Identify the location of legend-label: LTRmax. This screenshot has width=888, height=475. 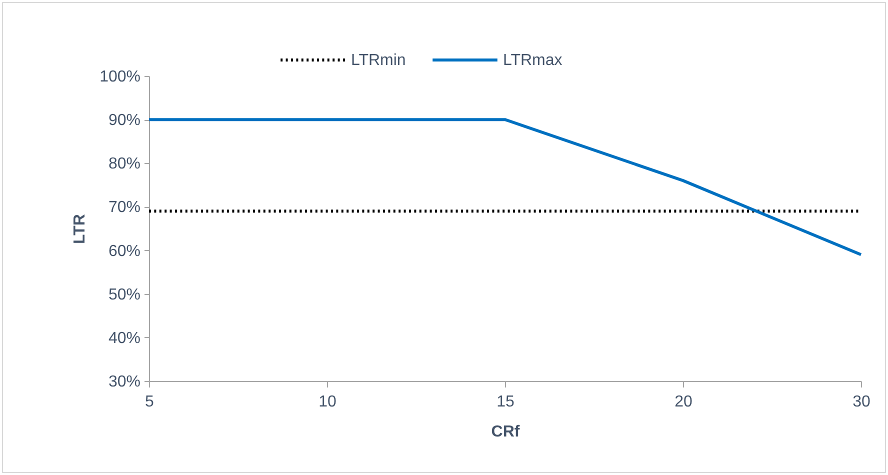
(532, 60).